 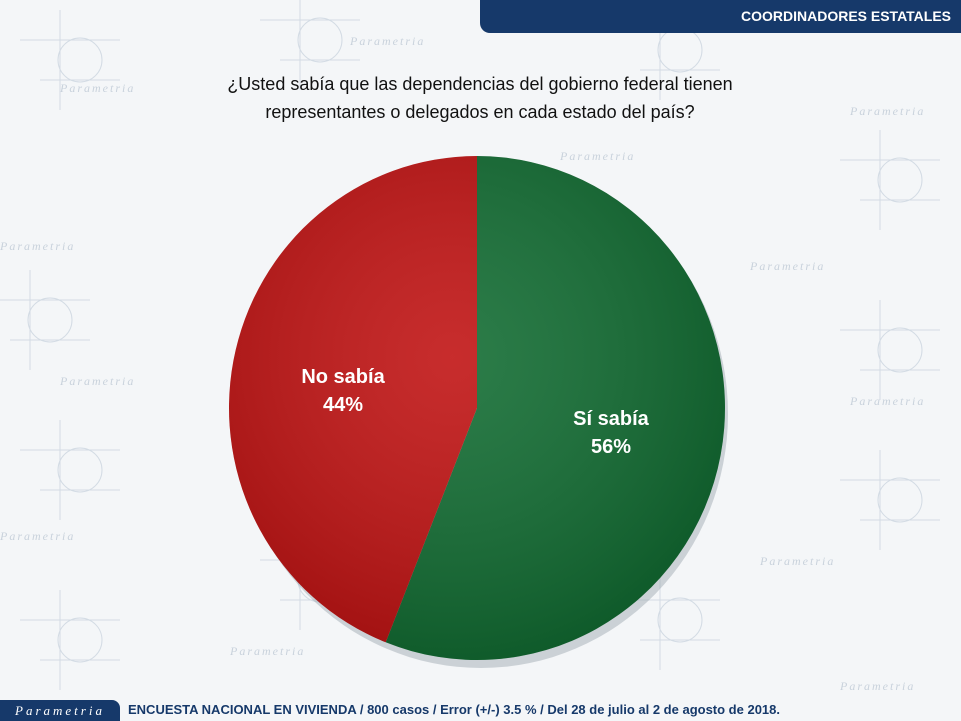 I want to click on header-bar: COORDINADORES ESTATALES, so click(x=720, y=16).